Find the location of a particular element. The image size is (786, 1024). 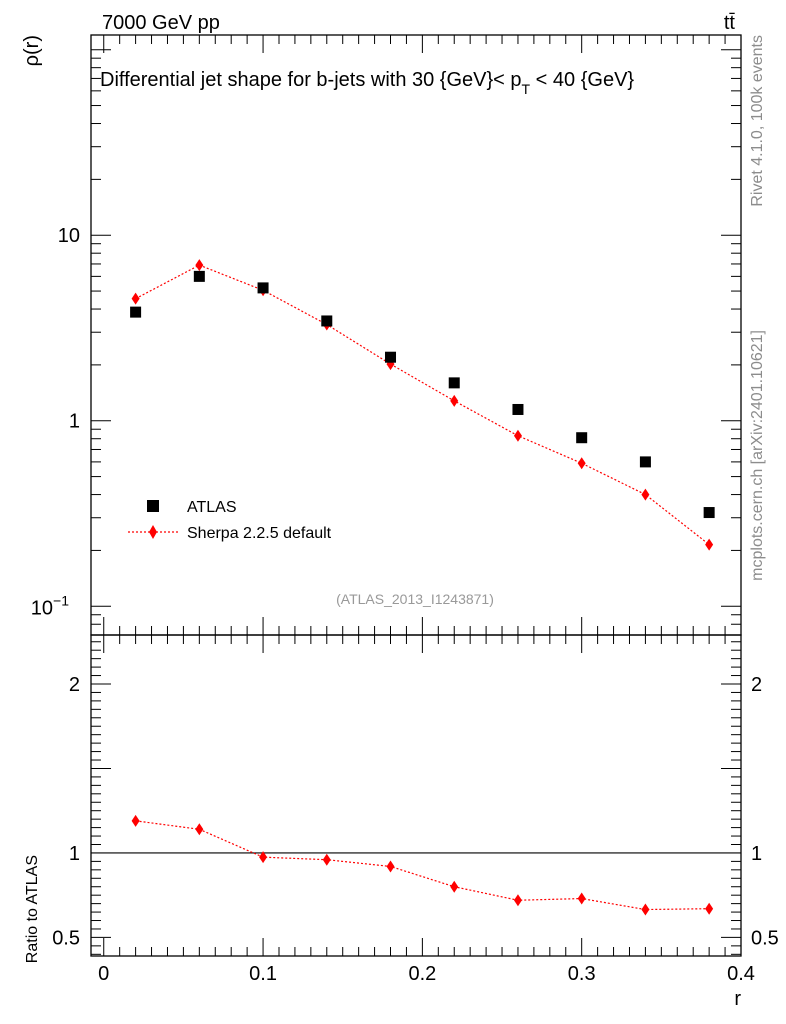

legend-atlas-label: ATLAS is located at coordinates (212, 507).